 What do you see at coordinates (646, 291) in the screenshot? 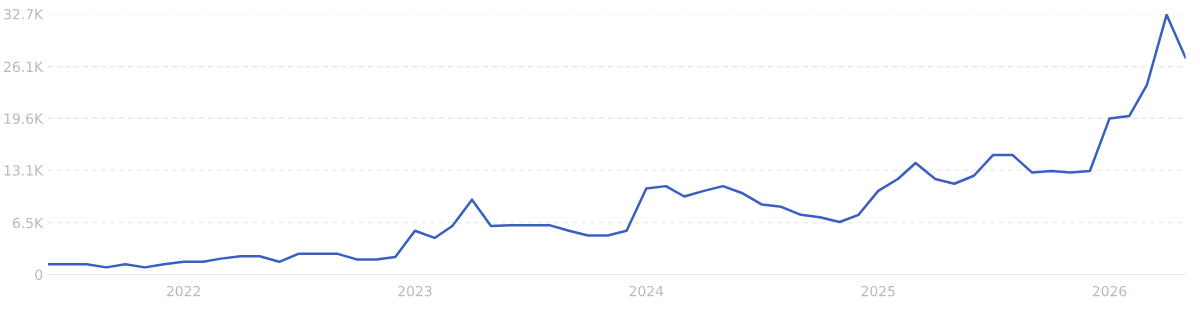
I see `x-tick-label: 2024` at bounding box center [646, 291].